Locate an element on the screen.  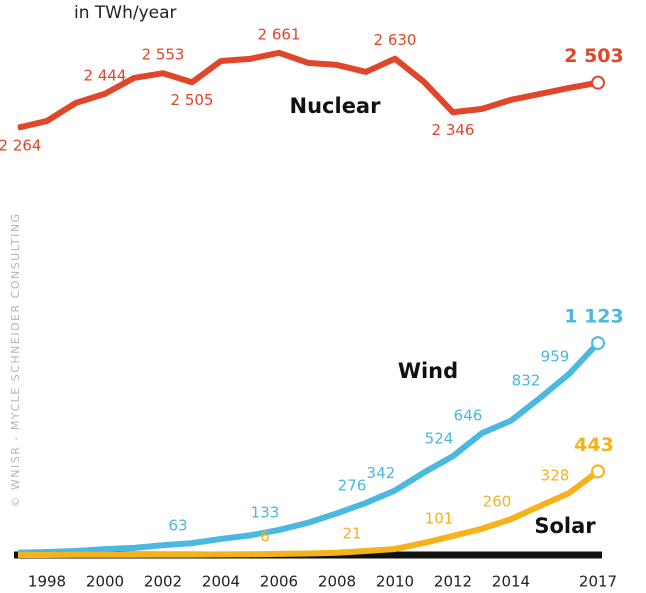
x-tick-label: 2000 is located at coordinates (105, 582).